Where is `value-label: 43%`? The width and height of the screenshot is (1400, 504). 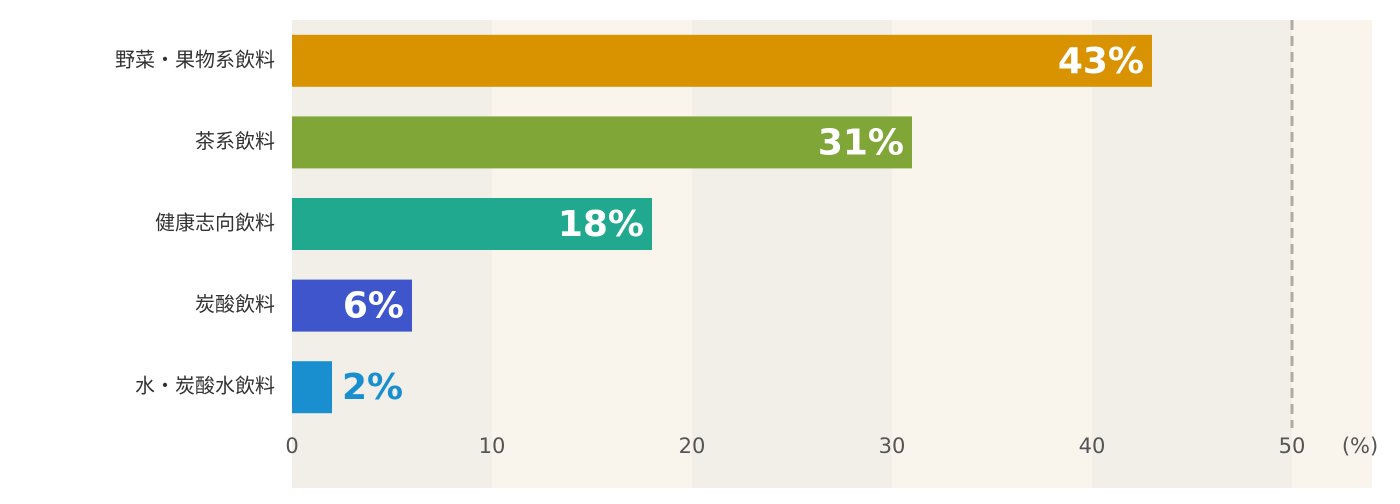 value-label: 43% is located at coordinates (1101, 61).